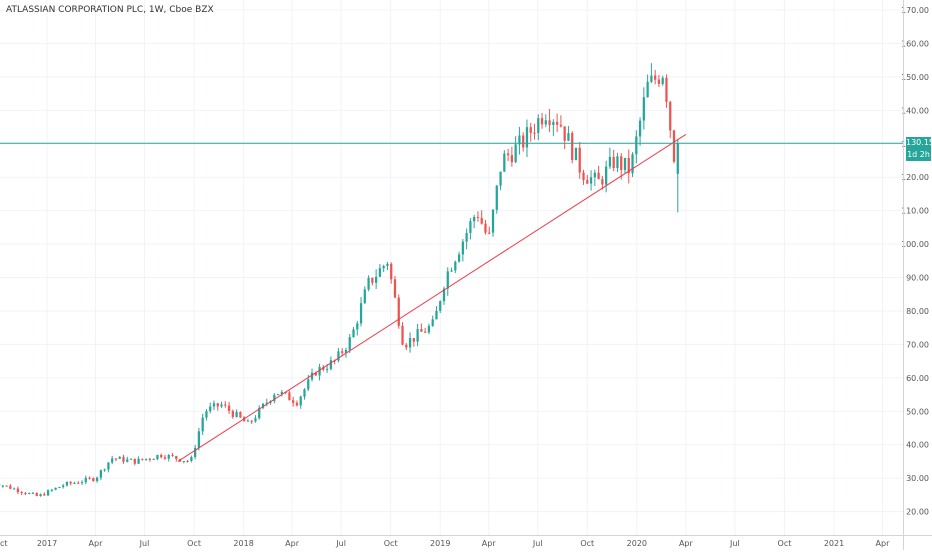  Describe the element at coordinates (917, 344) in the screenshot. I see `y-tick-label: 70.00` at that location.